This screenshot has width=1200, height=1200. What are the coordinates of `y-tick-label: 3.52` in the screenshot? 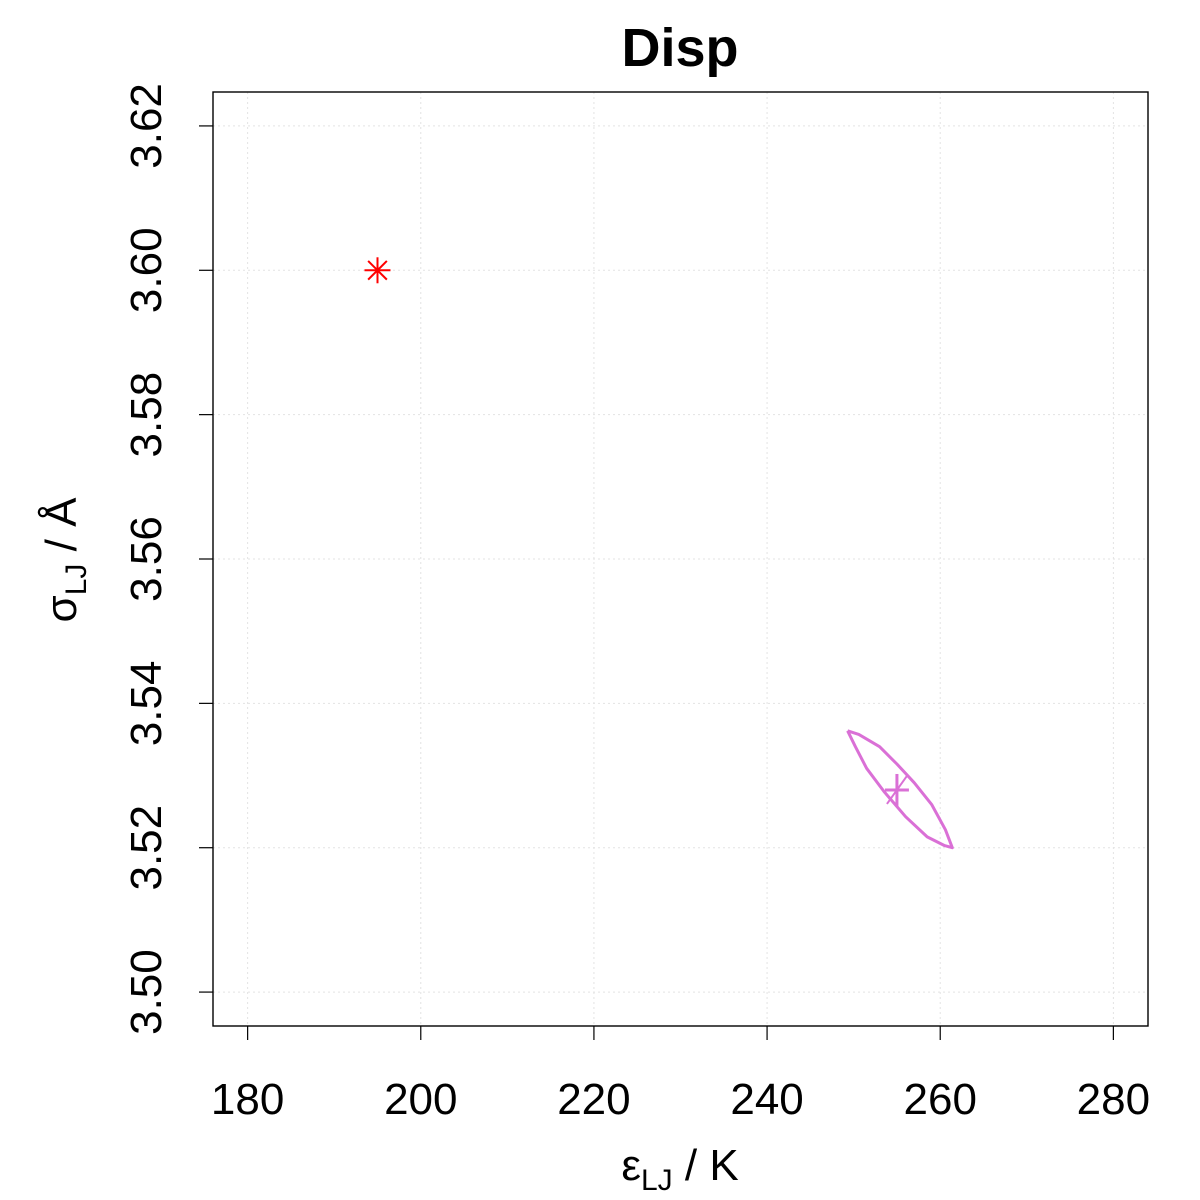 It's located at (146, 848).